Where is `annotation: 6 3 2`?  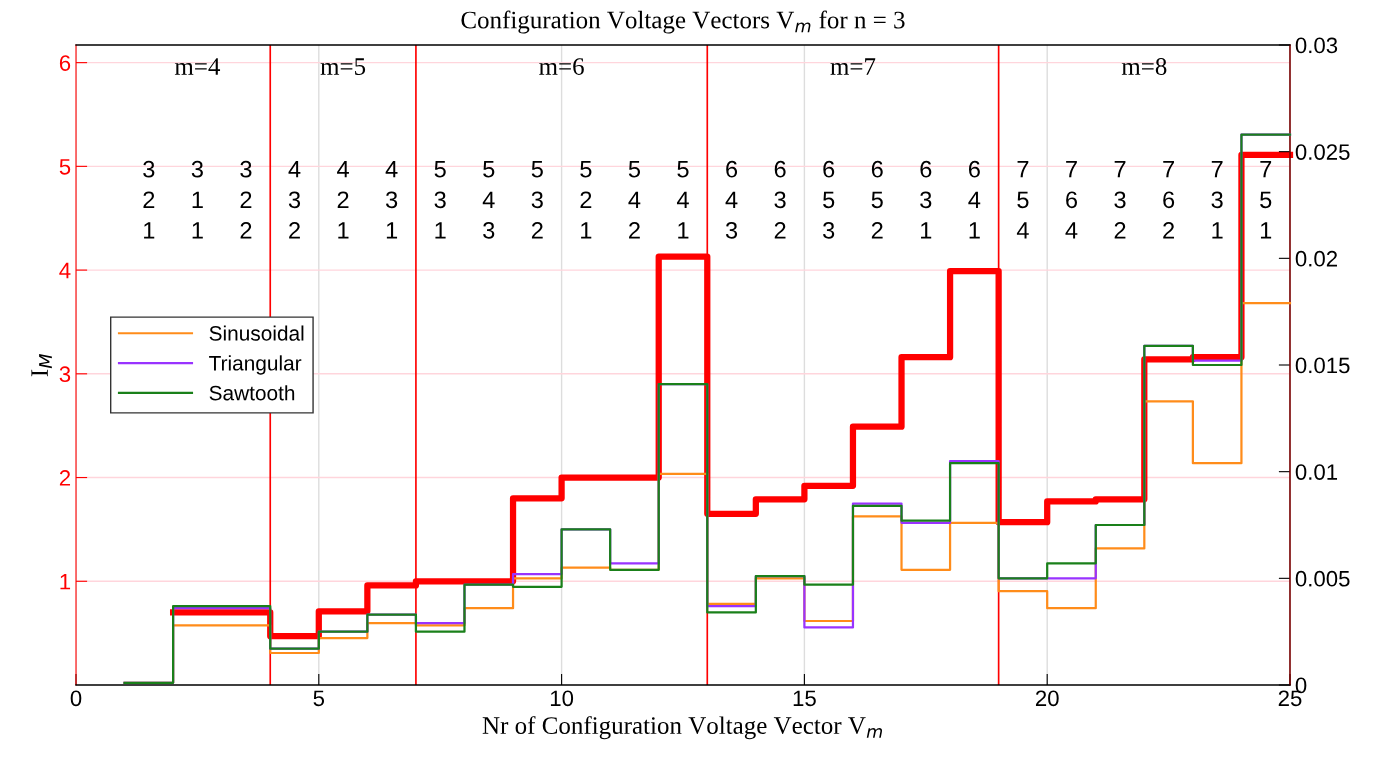
annotation: 6 3 2 is located at coordinates (780, 199).